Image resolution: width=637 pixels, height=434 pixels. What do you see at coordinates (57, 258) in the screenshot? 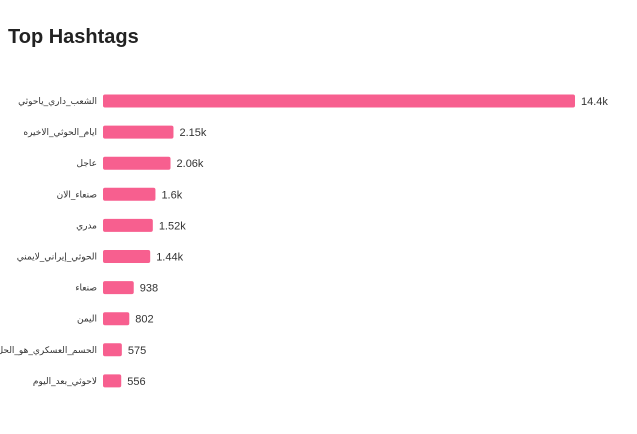
I see `category-label: الحوثي_إيراني_لايمني` at bounding box center [57, 258].